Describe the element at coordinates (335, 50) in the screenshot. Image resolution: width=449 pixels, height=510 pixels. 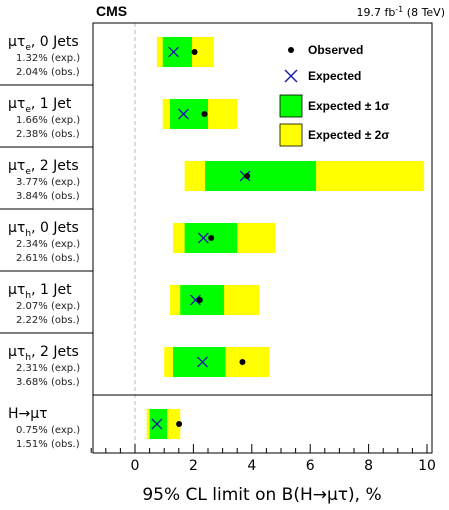
I see `legend-observed-label: Observed` at that location.